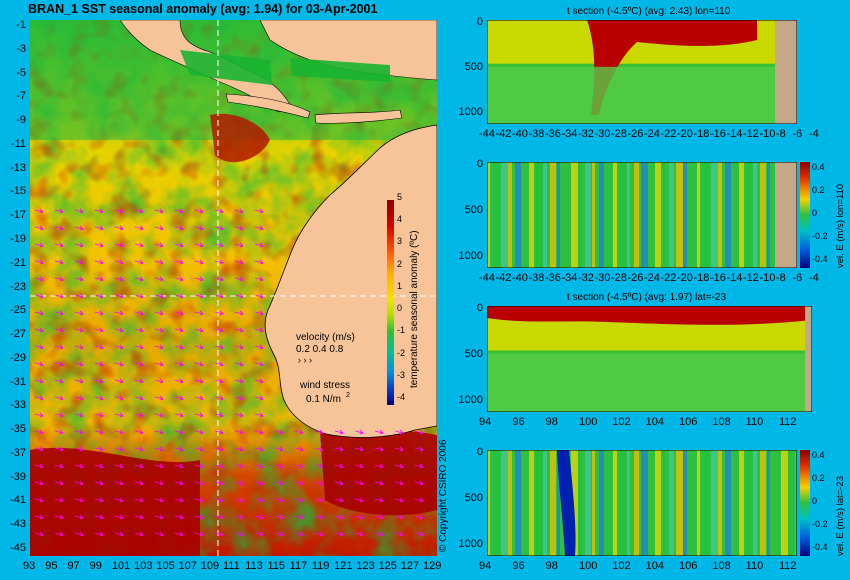 The image size is (850, 580). What do you see at coordinates (536, 134) in the screenshot?
I see `section-x-tick: -38` at bounding box center [536, 134].